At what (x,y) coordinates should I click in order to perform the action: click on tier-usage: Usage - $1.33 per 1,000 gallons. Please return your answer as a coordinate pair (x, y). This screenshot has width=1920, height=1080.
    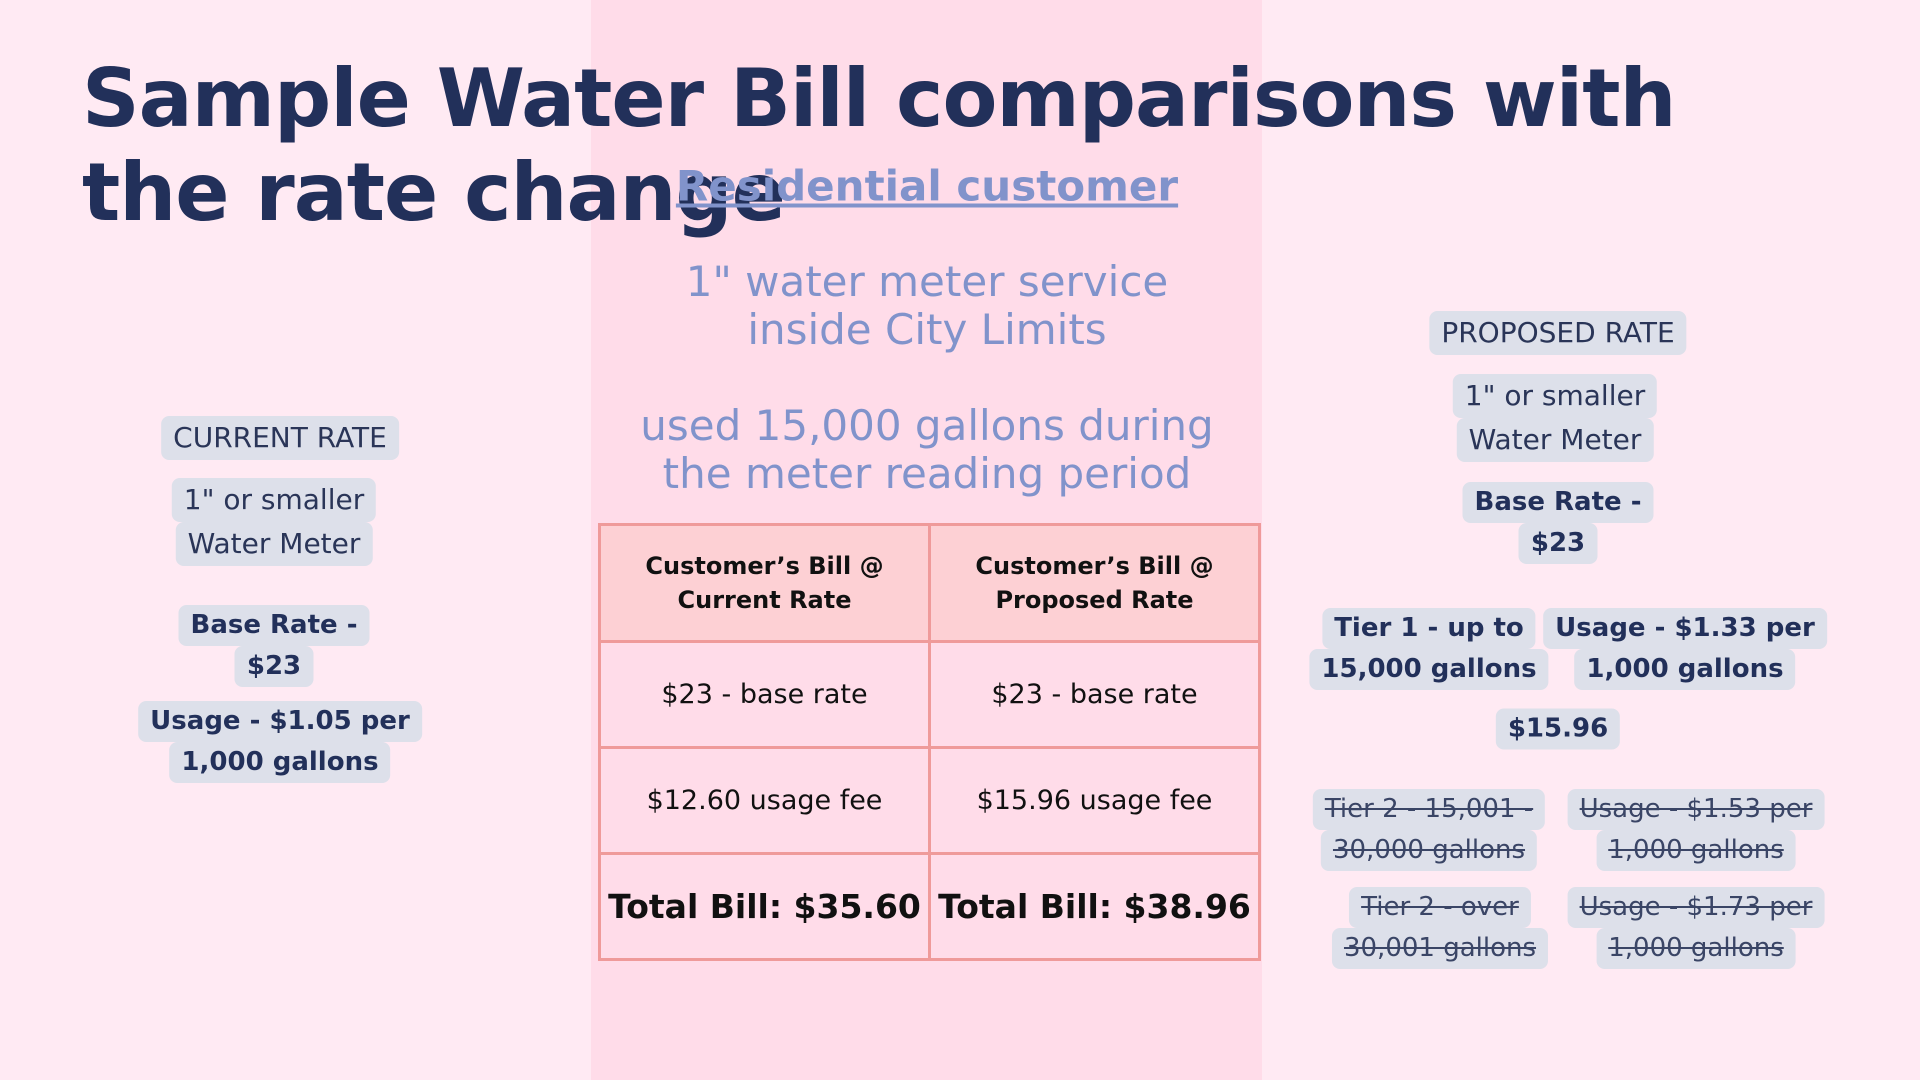
    Looking at the image, I should click on (1685, 649).